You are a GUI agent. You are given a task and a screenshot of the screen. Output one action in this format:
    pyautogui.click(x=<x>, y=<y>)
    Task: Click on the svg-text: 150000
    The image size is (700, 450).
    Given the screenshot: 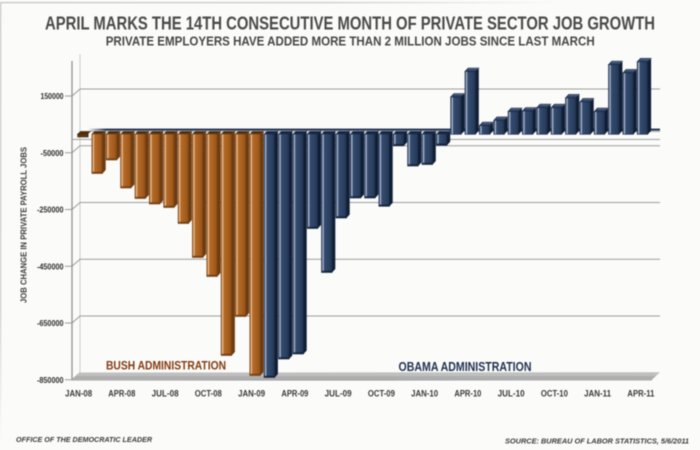 What is the action you would take?
    pyautogui.click(x=52, y=96)
    